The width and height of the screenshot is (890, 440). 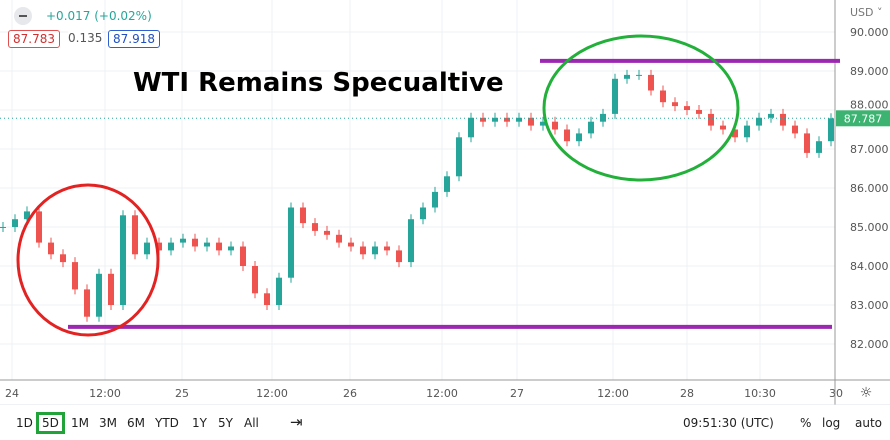 What do you see at coordinates (85, 38) in the screenshot?
I see `spread: 0.135` at bounding box center [85, 38].